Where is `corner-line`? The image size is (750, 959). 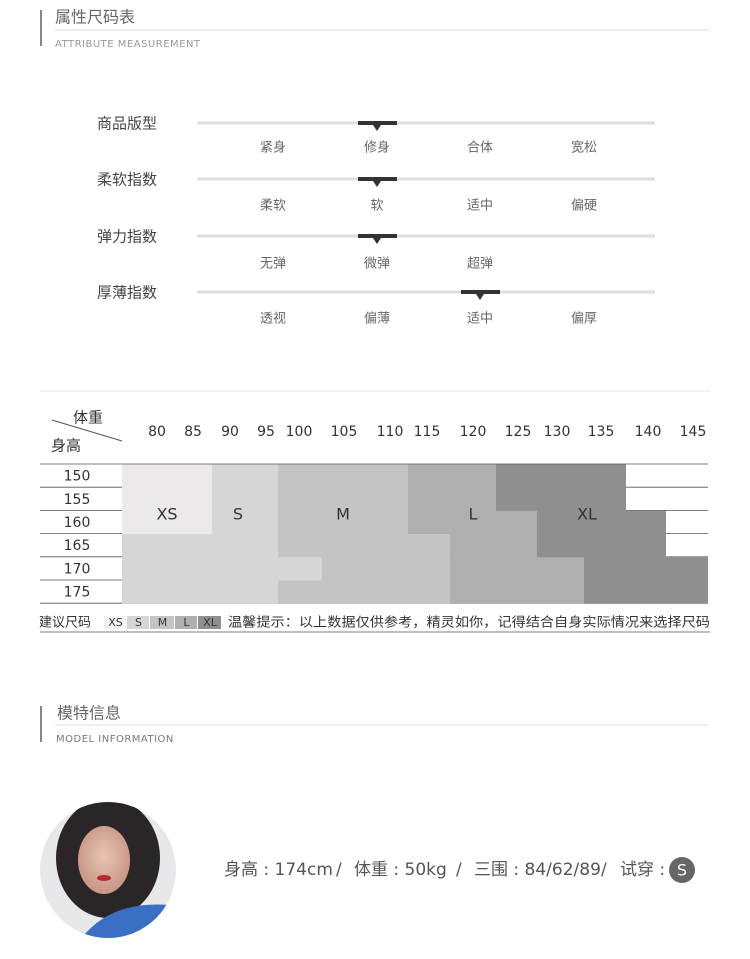 corner-line is located at coordinates (87, 430).